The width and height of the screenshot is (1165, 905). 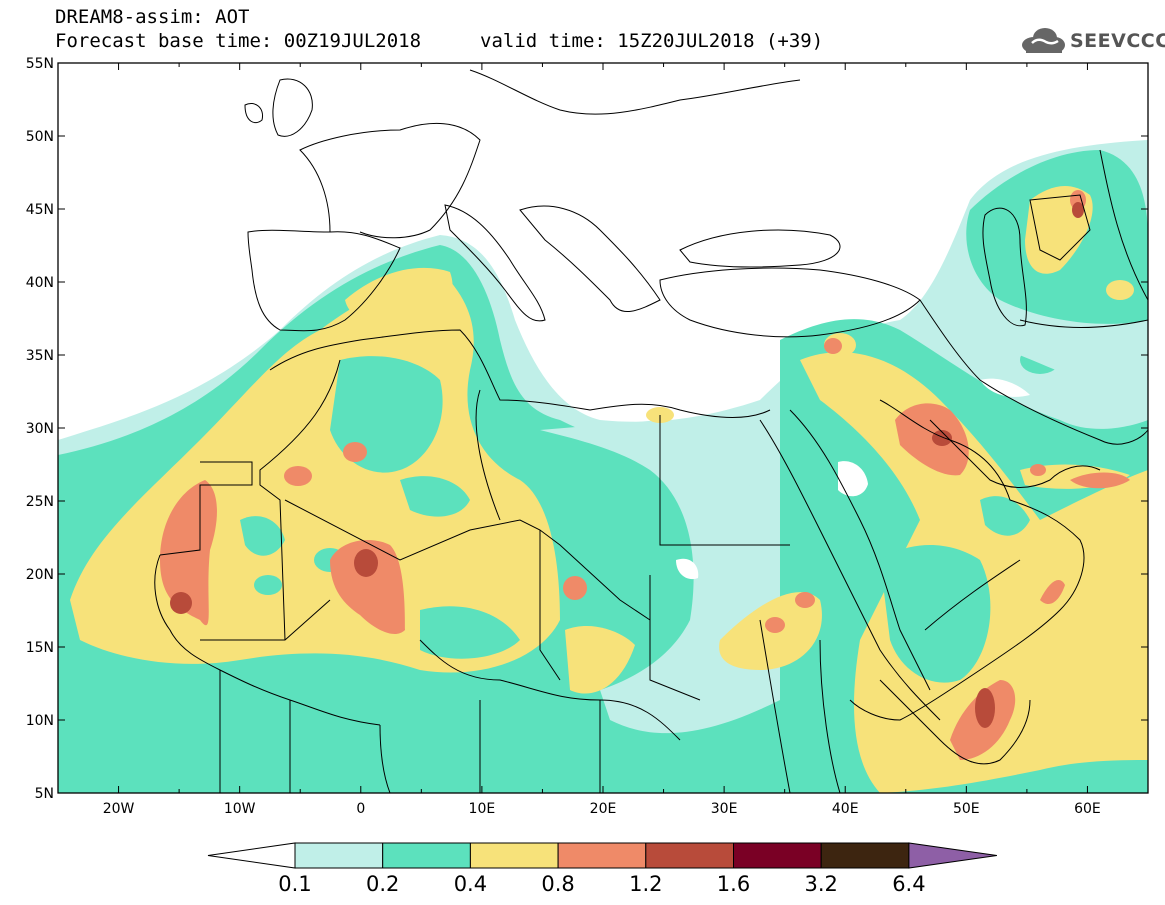 What do you see at coordinates (908, 884) in the screenshot?
I see `colorbar-level-label: 6.4` at bounding box center [908, 884].